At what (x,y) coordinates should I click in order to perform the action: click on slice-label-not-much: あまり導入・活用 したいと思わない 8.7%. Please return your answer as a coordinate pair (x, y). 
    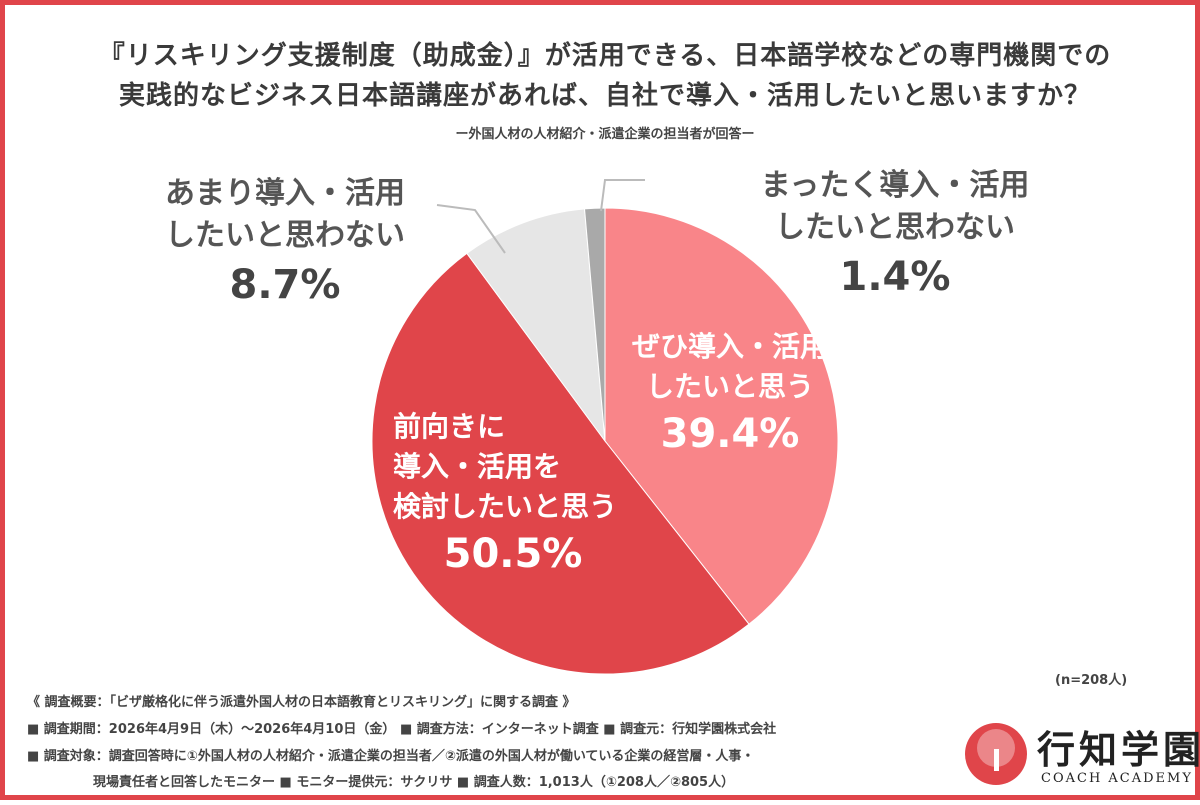
    Looking at the image, I should click on (285, 243).